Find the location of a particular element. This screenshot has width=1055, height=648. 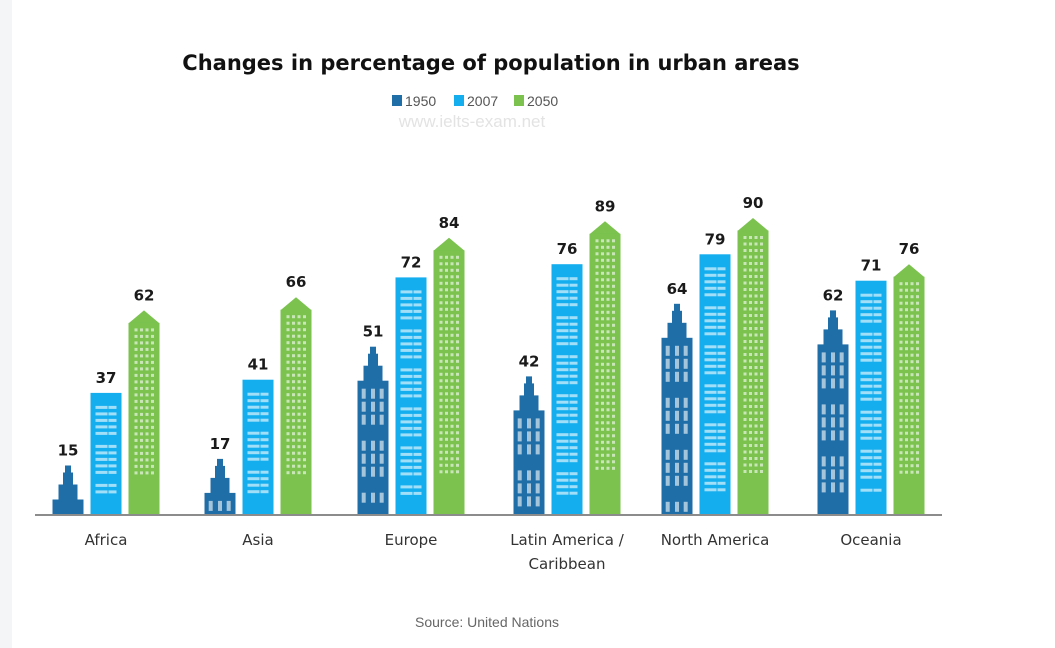

value-label-2007-0: 37 is located at coordinates (106, 378).